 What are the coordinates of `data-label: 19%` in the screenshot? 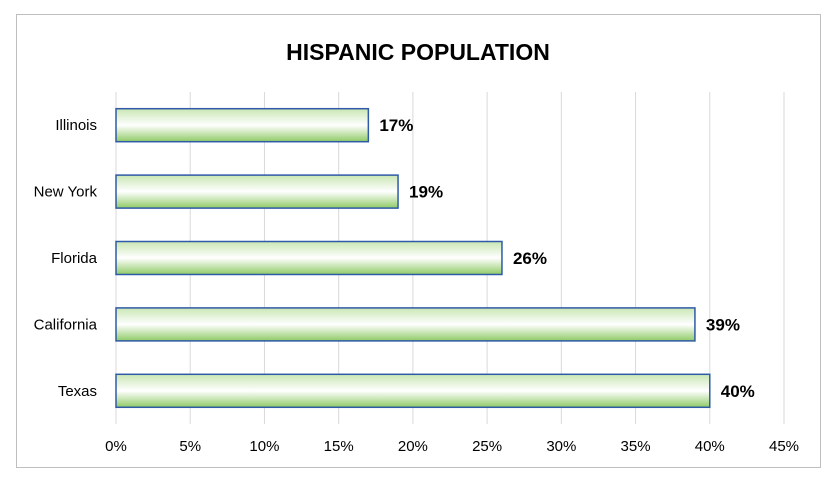 It's located at (426, 192).